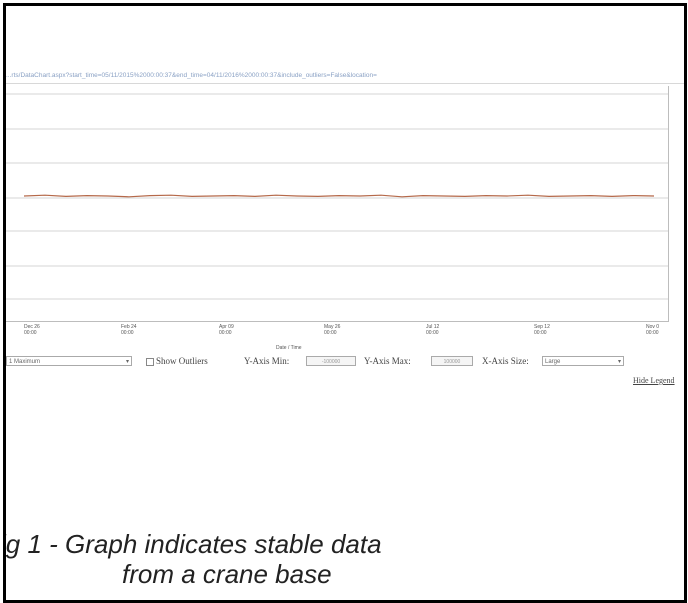 The width and height of the screenshot is (688, 603). What do you see at coordinates (345, 83) in the screenshot?
I see `divider` at bounding box center [345, 83].